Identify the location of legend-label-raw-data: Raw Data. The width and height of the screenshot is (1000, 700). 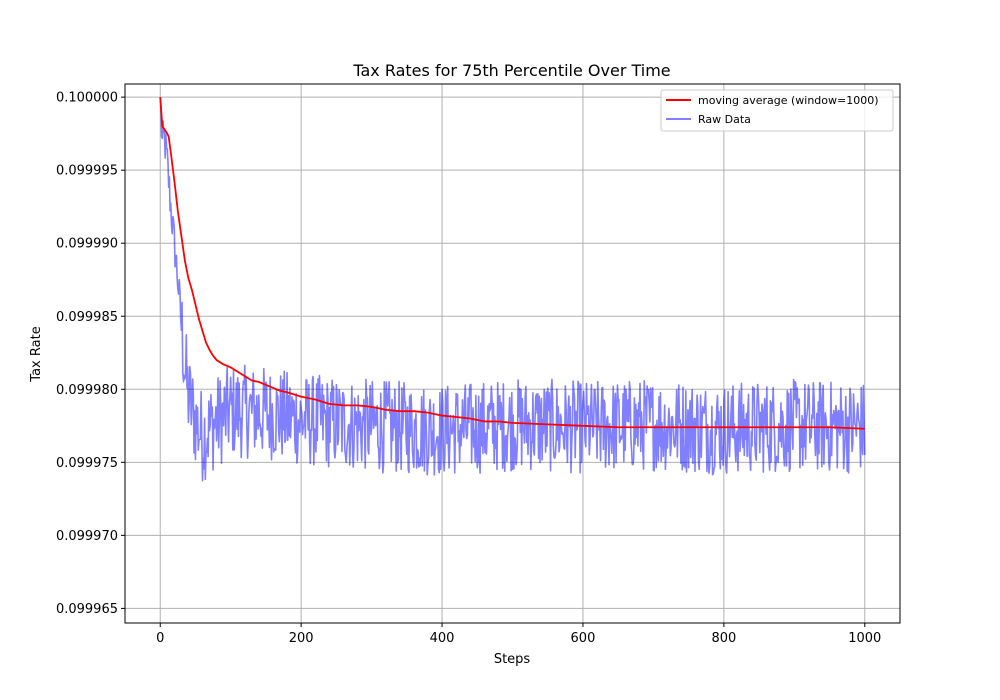
(724, 119).